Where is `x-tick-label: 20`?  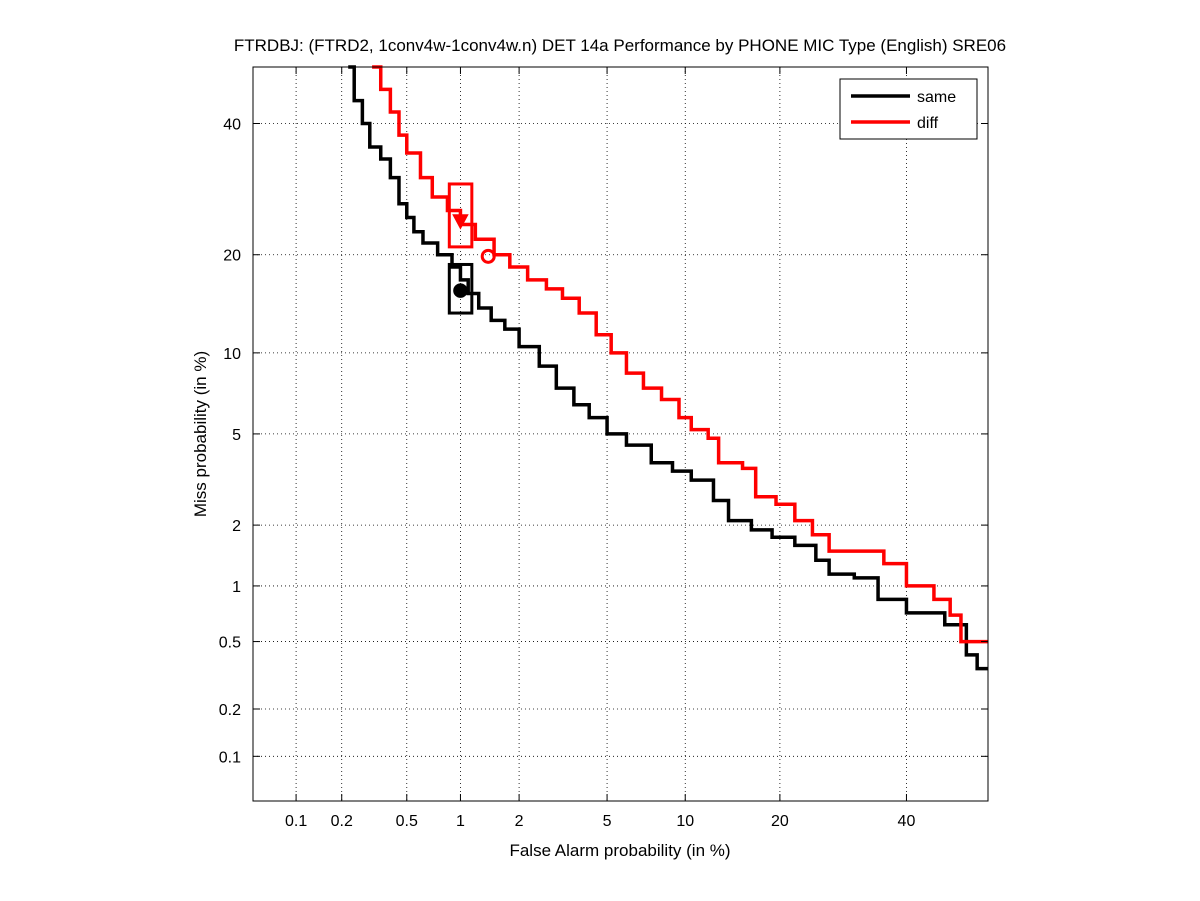 x-tick-label: 20 is located at coordinates (780, 821).